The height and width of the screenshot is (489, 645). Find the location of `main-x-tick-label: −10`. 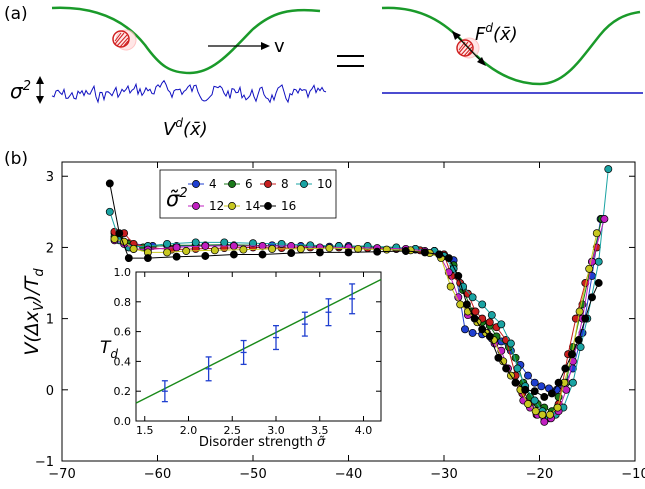

main-x-tick-label: −10 is located at coordinates (633, 474).